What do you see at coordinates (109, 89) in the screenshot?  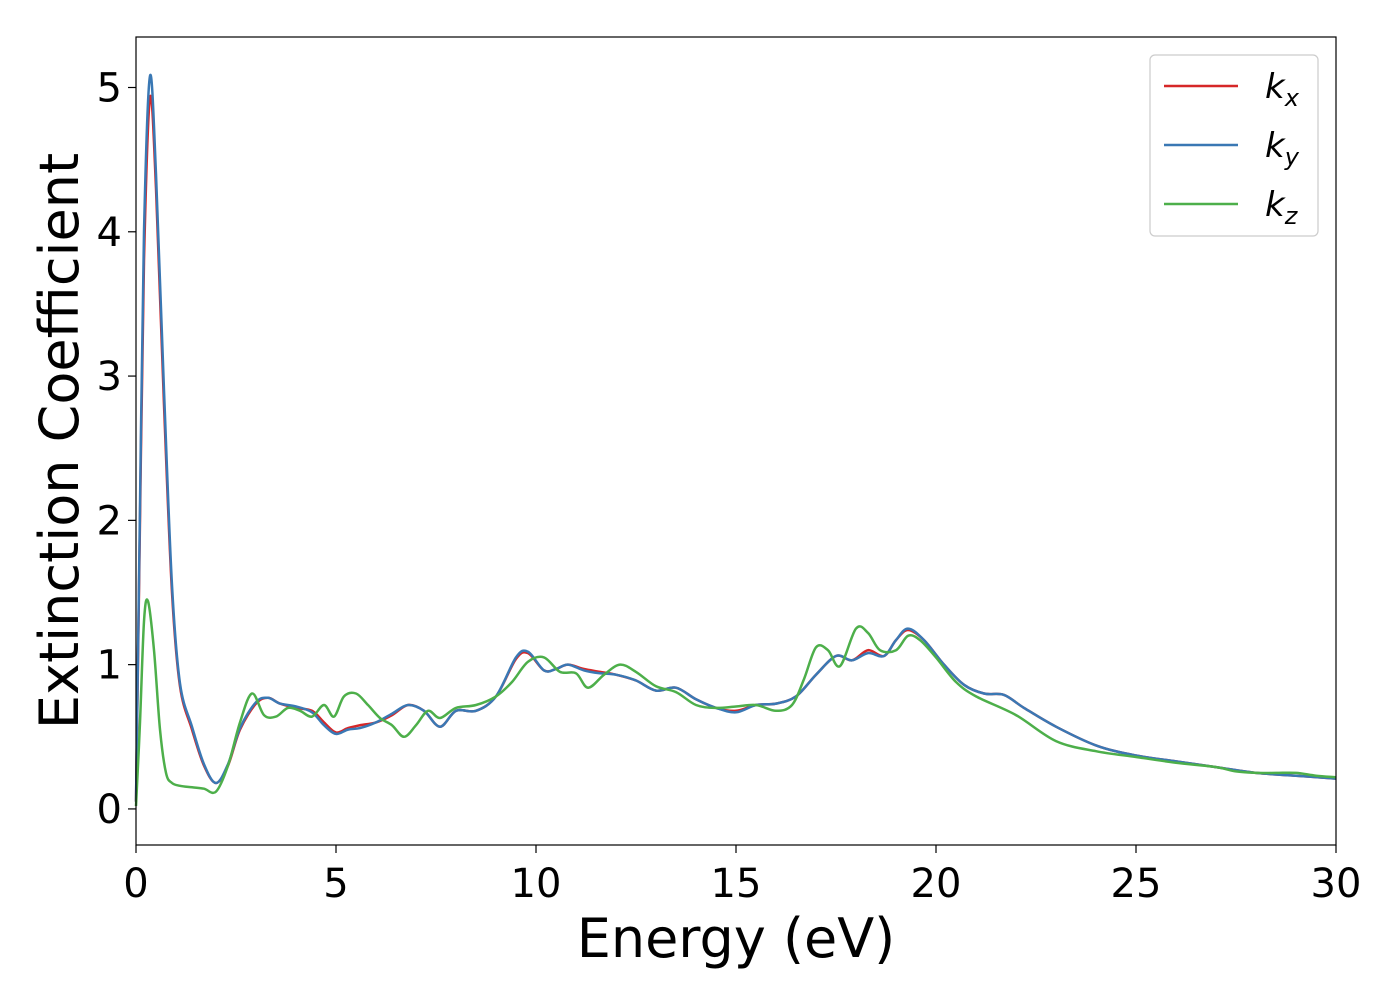 I see `y-tick-label: 5` at bounding box center [109, 89].